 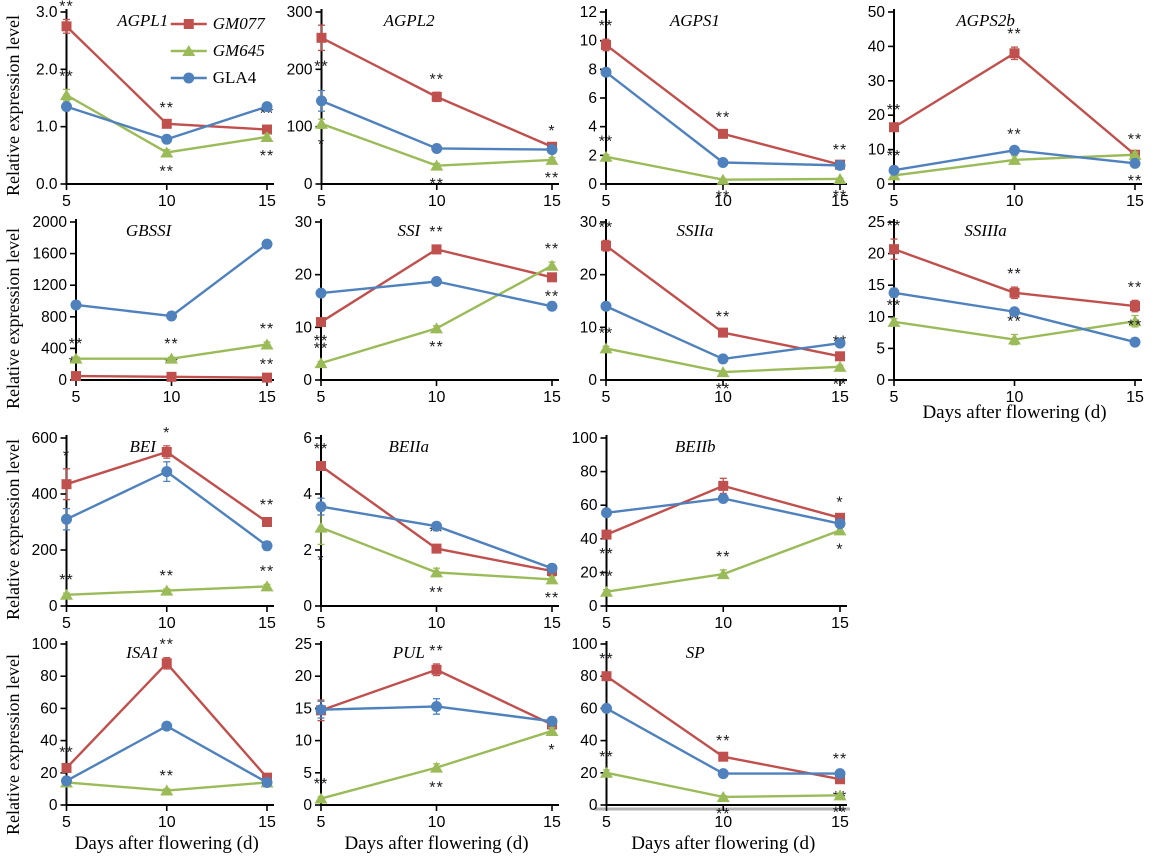 I want to click on svg-text: AGPS2b, so click(x=985, y=20).